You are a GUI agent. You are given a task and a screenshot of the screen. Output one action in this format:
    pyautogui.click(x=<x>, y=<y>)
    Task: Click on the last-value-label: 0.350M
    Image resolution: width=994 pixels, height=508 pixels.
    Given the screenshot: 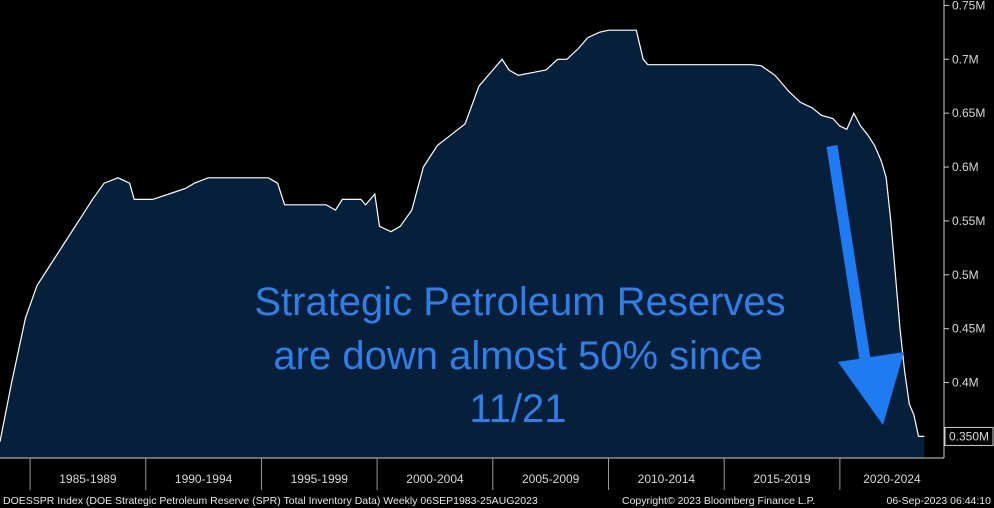 What is the action you would take?
    pyautogui.click(x=969, y=436)
    